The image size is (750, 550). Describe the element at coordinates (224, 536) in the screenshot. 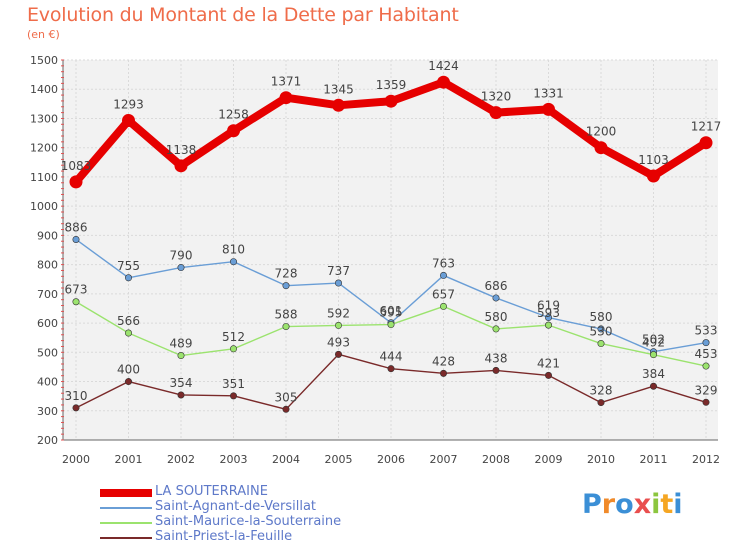

I see `legend-label: Saint-Priest-la-Feuille` at that location.